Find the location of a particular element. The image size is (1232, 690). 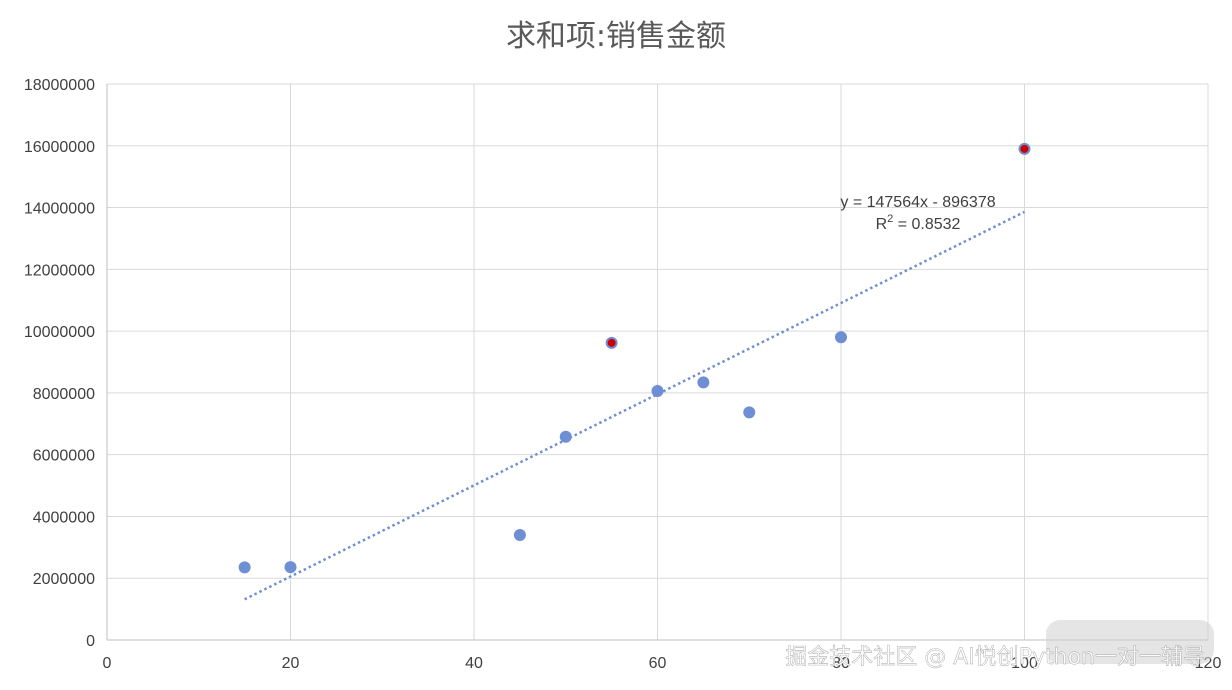

r-squared-value: = 0.8532 is located at coordinates (926, 224).